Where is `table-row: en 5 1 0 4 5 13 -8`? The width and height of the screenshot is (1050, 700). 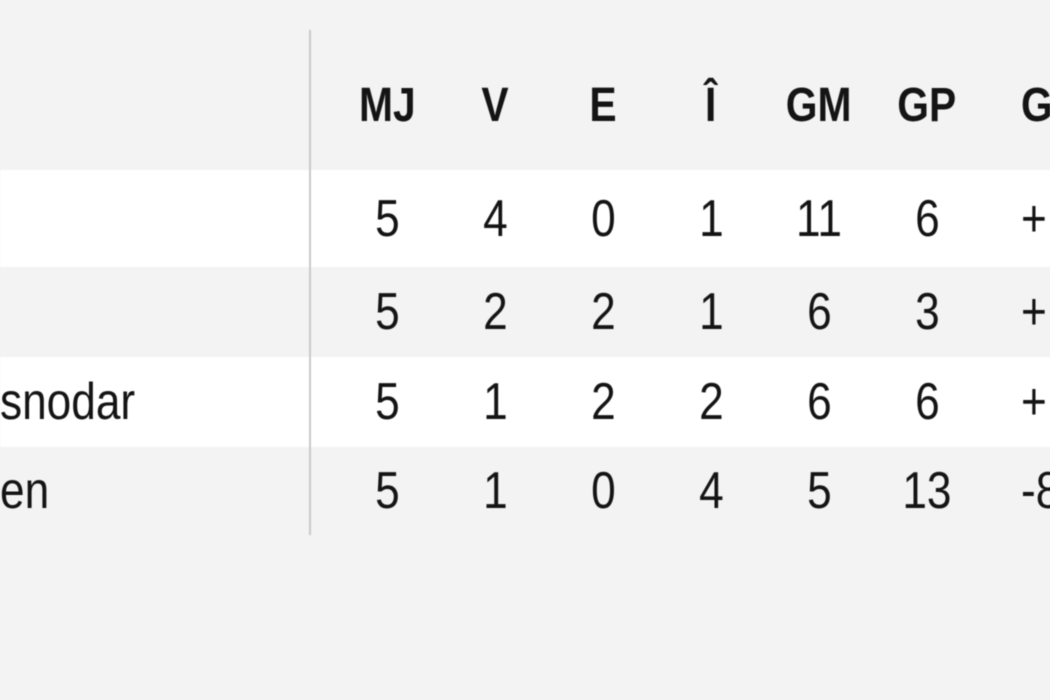 table-row: en 5 1 0 4 5 13 -8 is located at coordinates (525, 491).